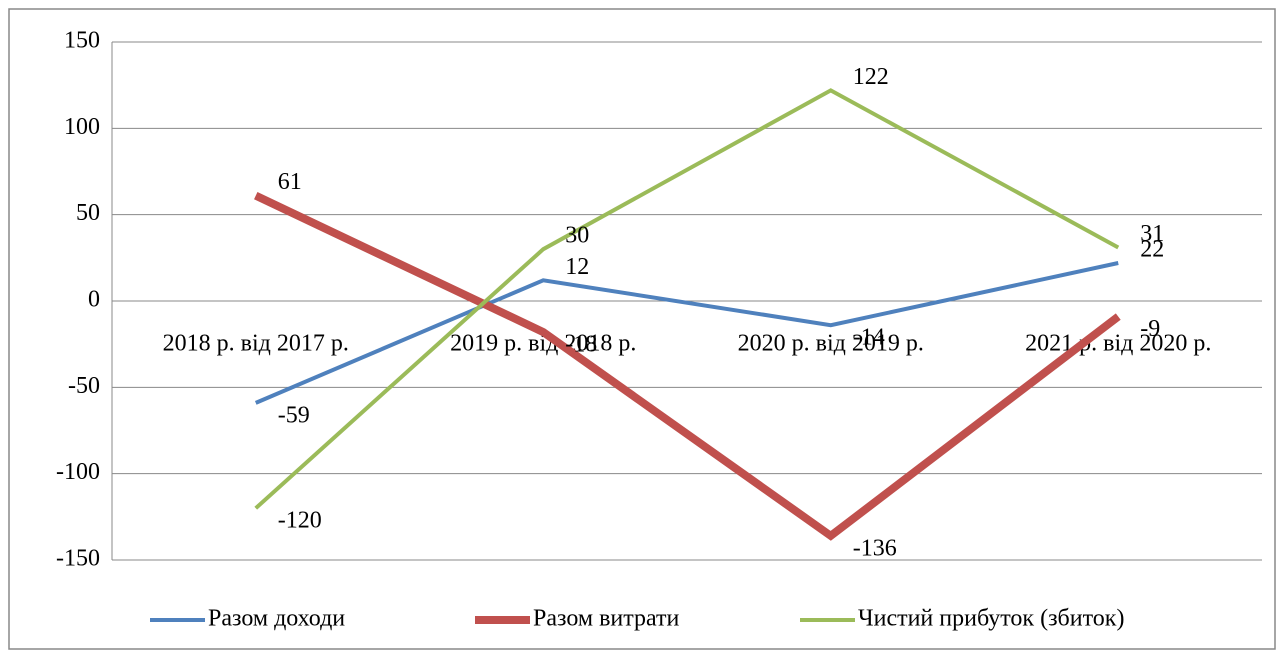 This screenshot has height=653, width=1285. What do you see at coordinates (276, 619) in the screenshot?
I see `legend-label: Разом доходи` at bounding box center [276, 619].